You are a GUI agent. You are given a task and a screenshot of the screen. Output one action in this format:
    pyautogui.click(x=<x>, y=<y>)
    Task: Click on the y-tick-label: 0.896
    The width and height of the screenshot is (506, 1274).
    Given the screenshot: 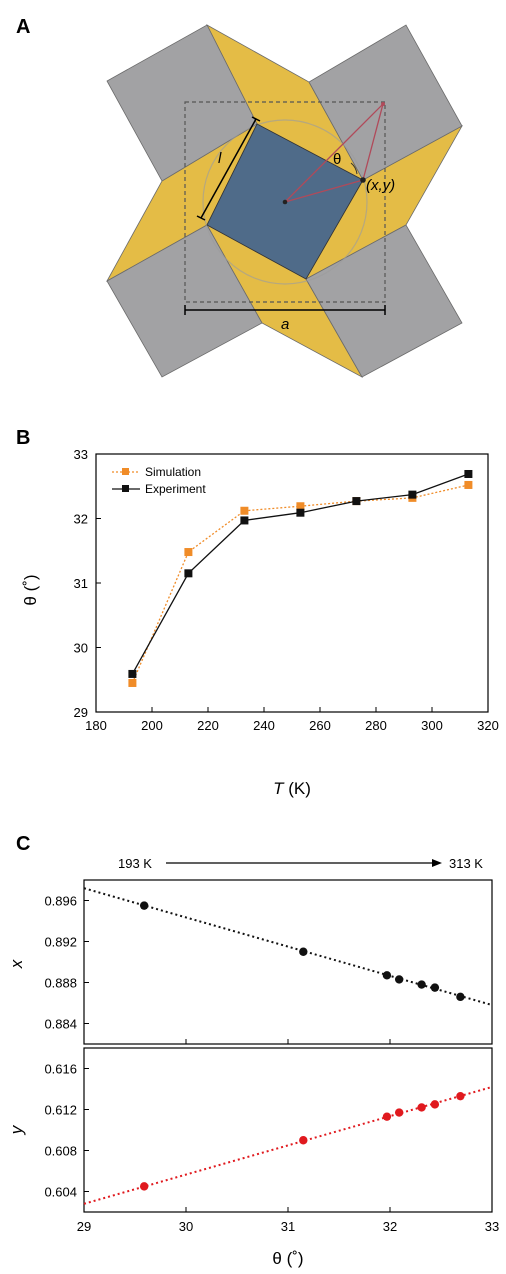 What is the action you would take?
    pyautogui.click(x=60, y=901)
    